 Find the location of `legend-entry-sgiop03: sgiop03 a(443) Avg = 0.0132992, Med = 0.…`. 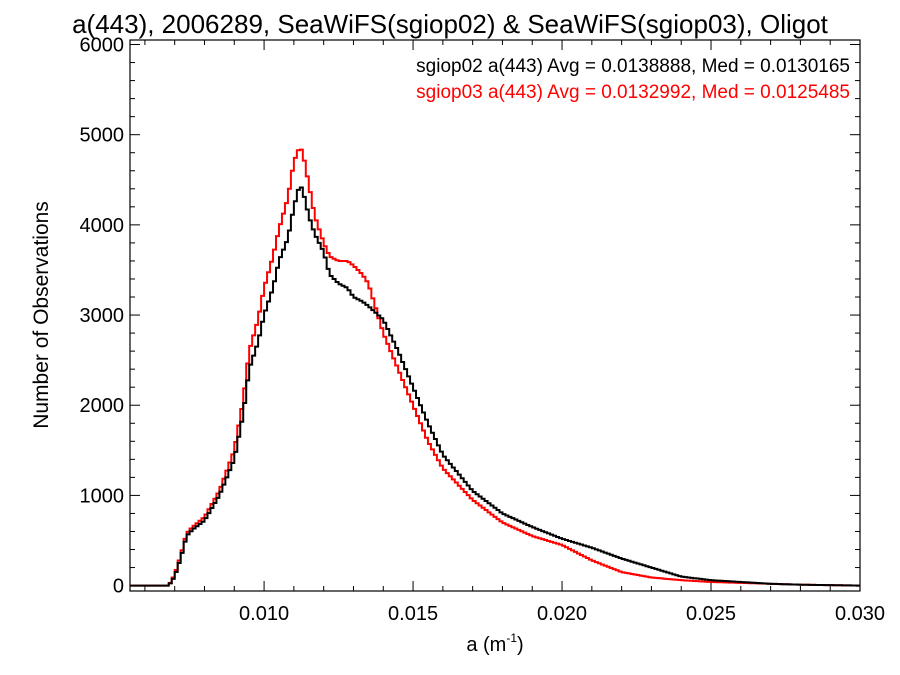

legend-entry-sgiop03: sgiop03 a(443) Avg = 0.0132992, Med = 0.… is located at coordinates (633, 92).